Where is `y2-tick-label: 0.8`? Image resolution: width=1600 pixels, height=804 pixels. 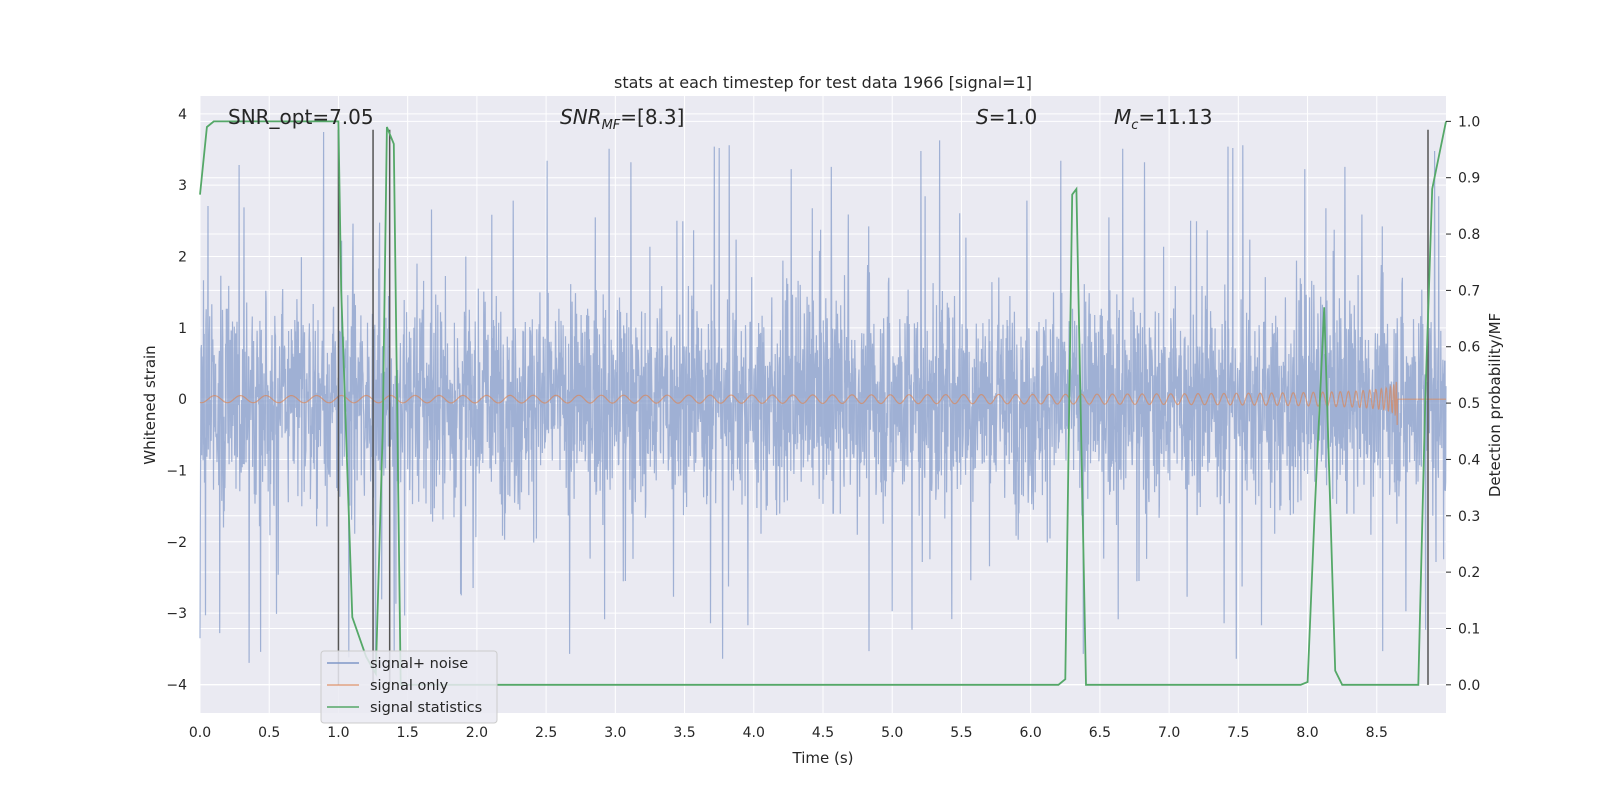 y2-tick-label: 0.8 is located at coordinates (1469, 235).